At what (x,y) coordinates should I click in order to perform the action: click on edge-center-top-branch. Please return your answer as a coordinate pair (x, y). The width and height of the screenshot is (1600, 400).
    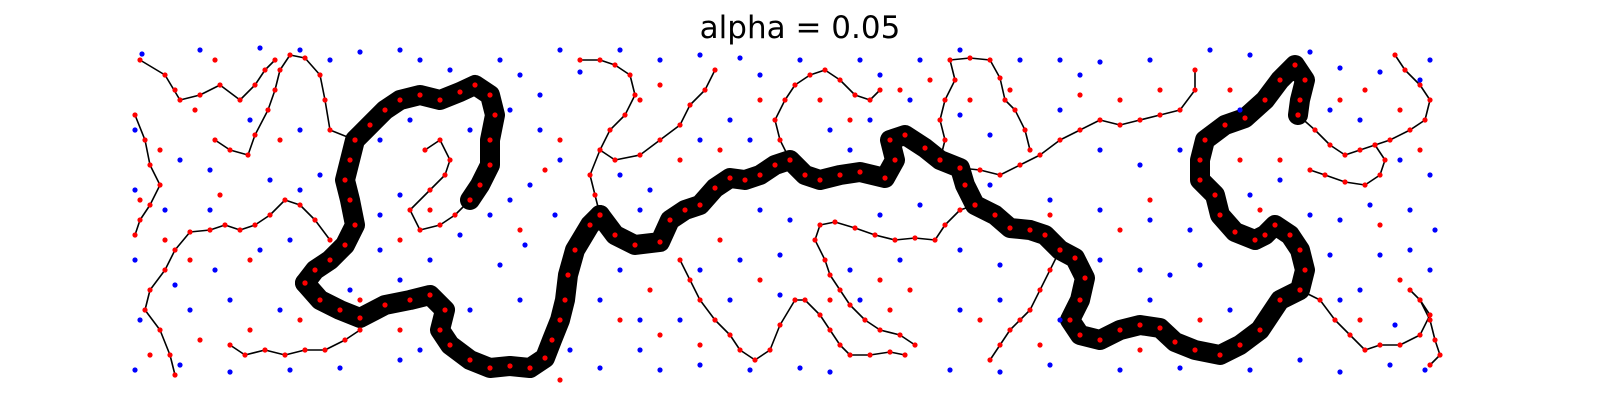
    Looking at the image, I should click on (607, 137).